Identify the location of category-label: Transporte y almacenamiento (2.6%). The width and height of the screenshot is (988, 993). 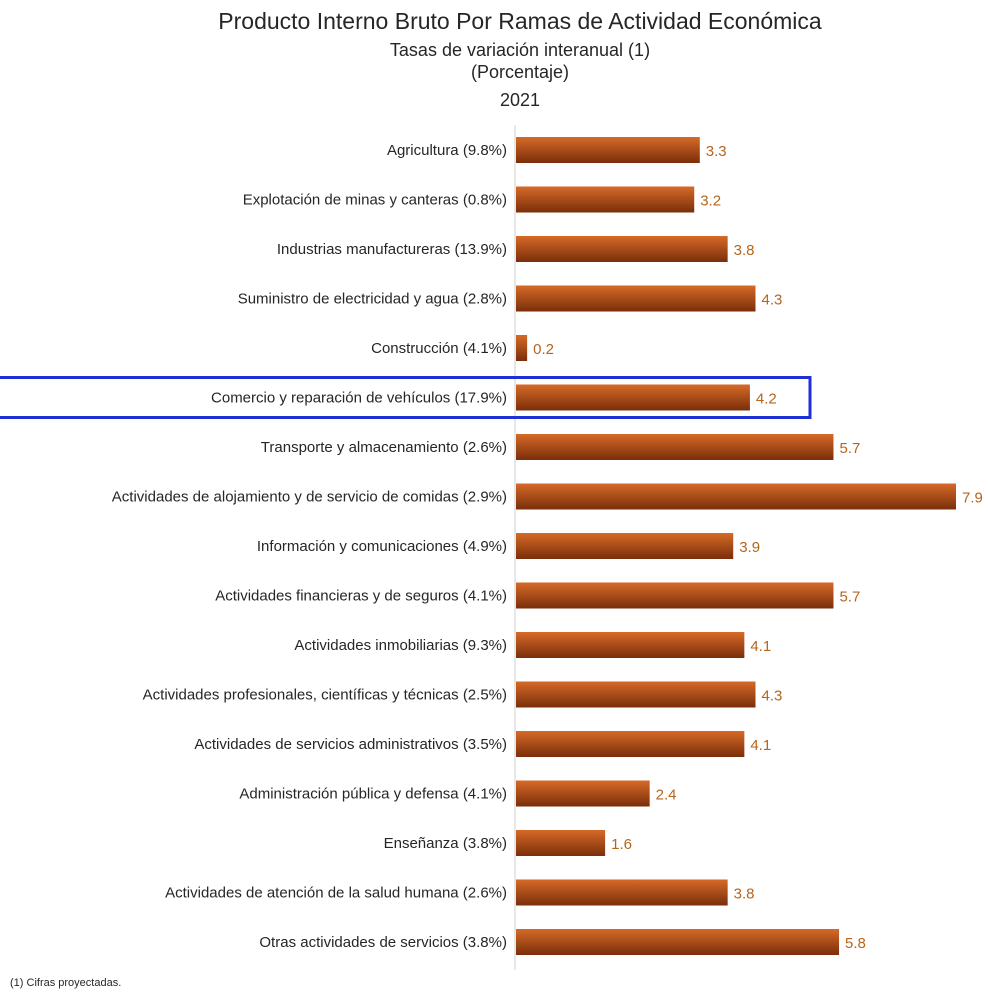
(384, 447).